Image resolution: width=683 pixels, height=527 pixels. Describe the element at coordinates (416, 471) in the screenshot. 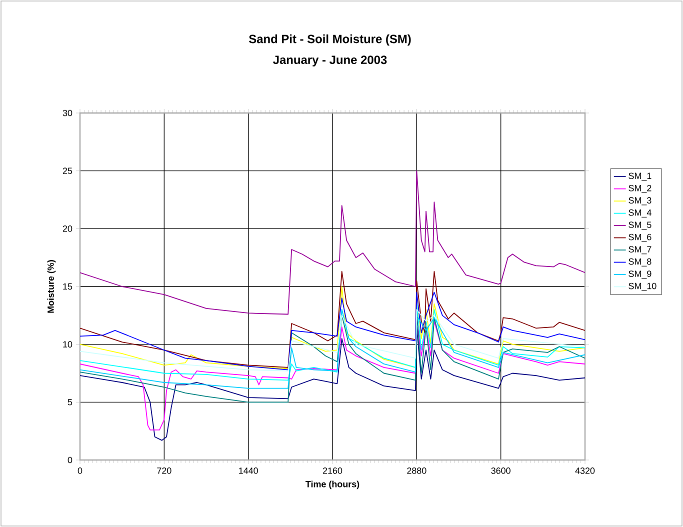

I see `x-tick-label: 2880` at that location.